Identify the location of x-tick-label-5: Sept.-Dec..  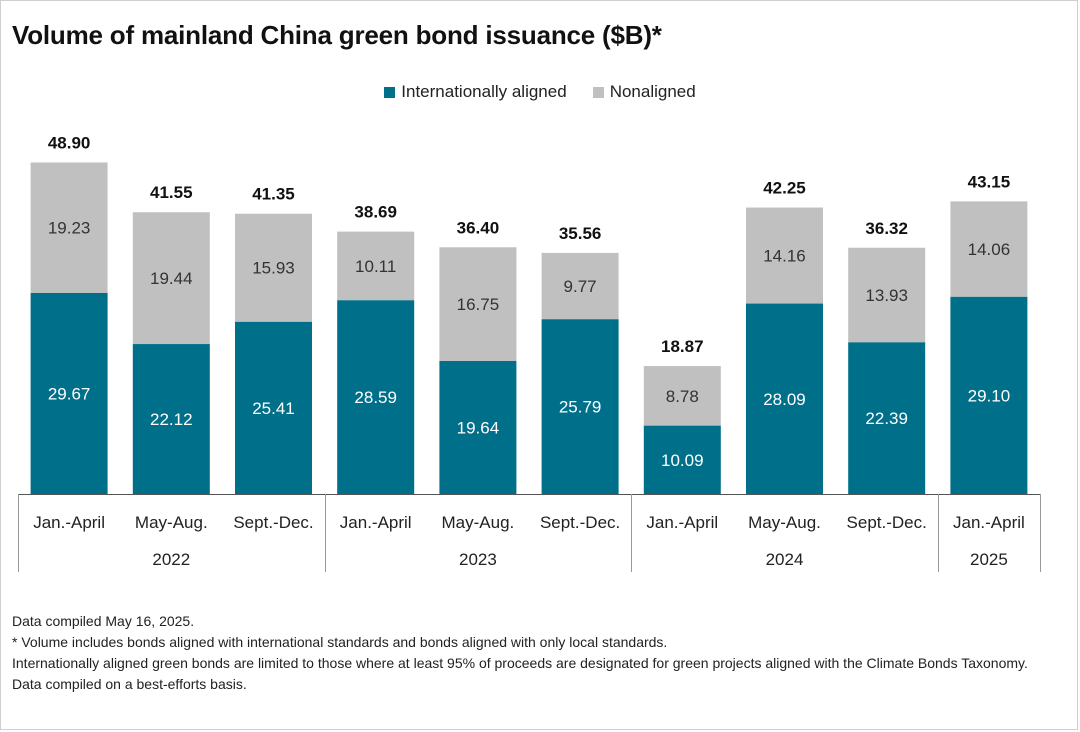
(580, 522).